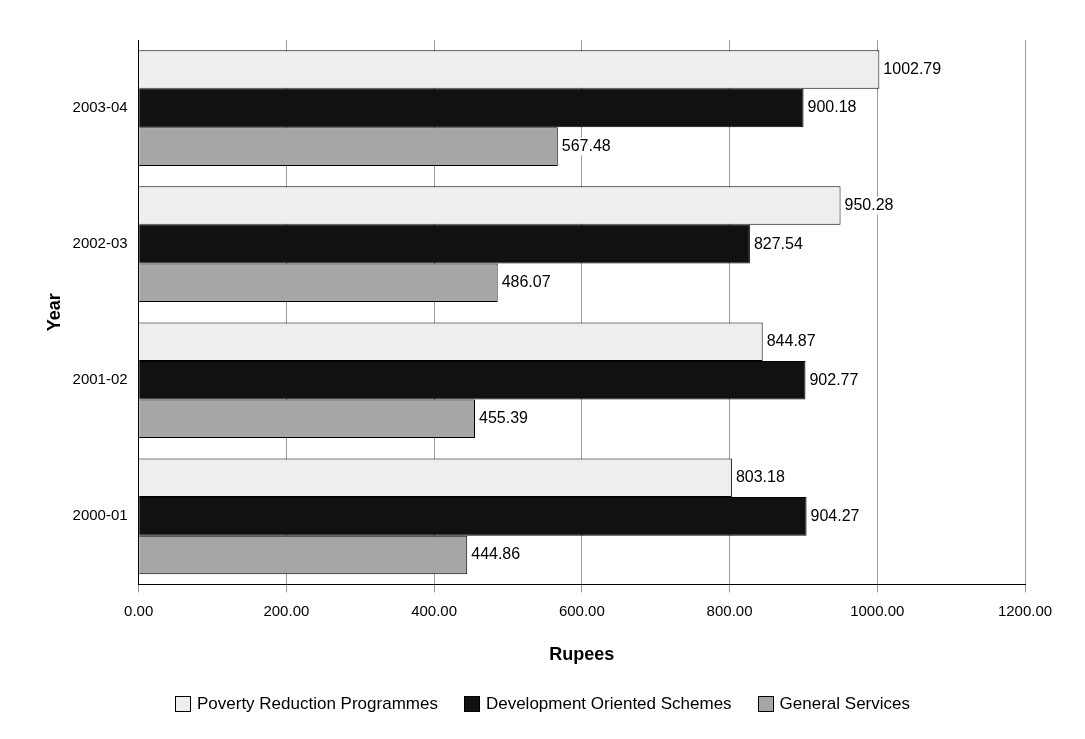 The width and height of the screenshot is (1085, 739). I want to click on data-label: 567.48, so click(586, 146).